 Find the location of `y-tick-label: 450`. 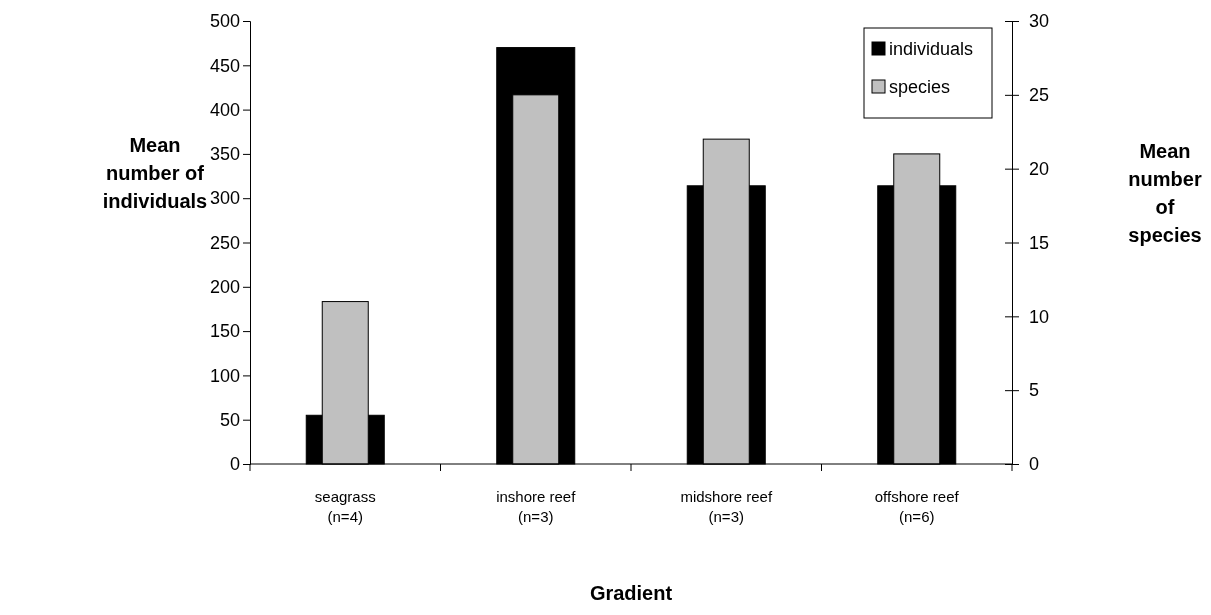

y-tick-label: 450 is located at coordinates (224, 65).